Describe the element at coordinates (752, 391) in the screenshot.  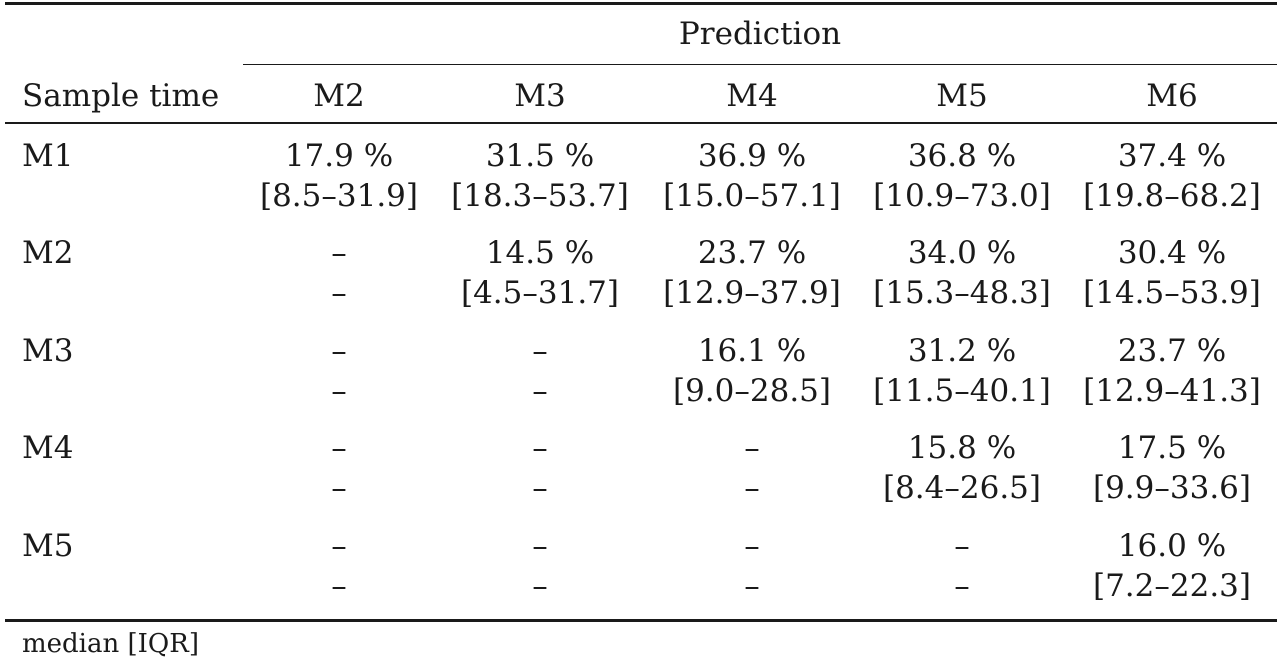
I see `cell-iqr: [9.0–28.5]` at that location.